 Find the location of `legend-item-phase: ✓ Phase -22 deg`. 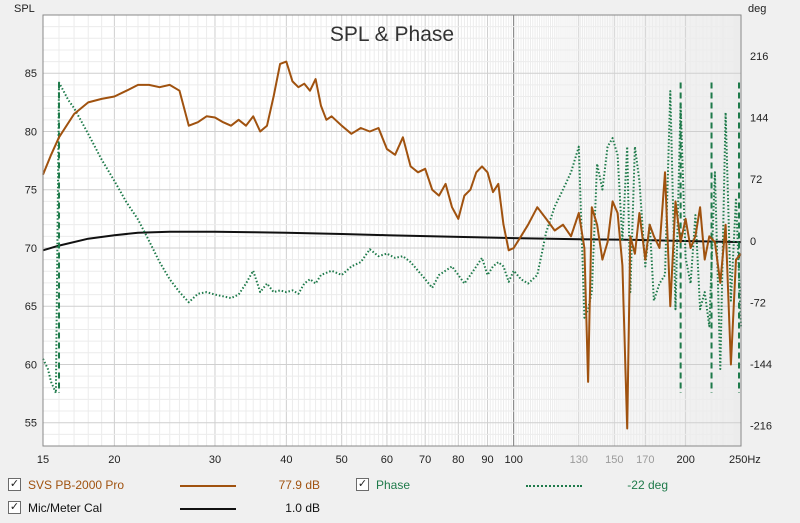

legend-item-phase: ✓ Phase -22 deg is located at coordinates (516, 485).